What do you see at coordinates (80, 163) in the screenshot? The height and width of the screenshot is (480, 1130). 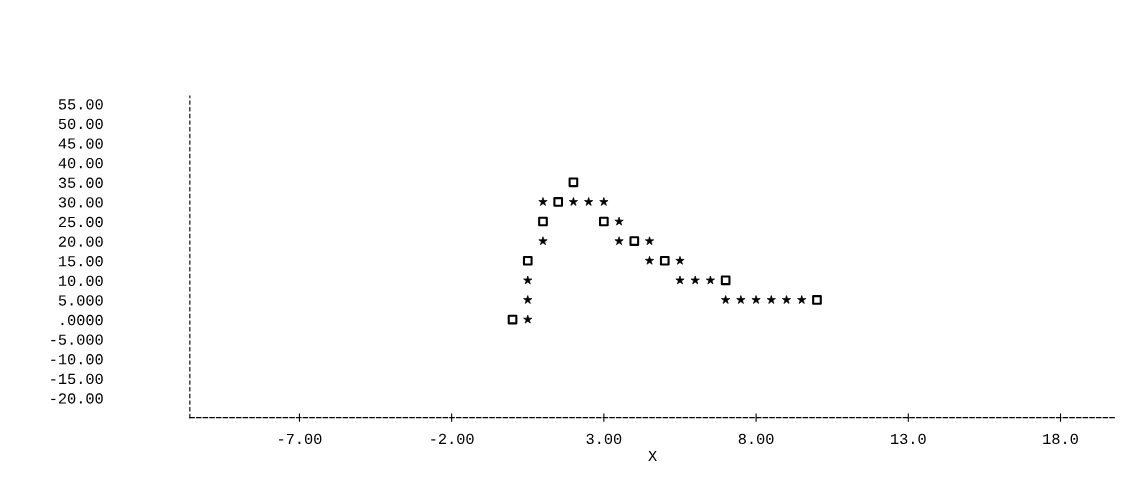 I see `y-tick-label: 40.00` at bounding box center [80, 163].